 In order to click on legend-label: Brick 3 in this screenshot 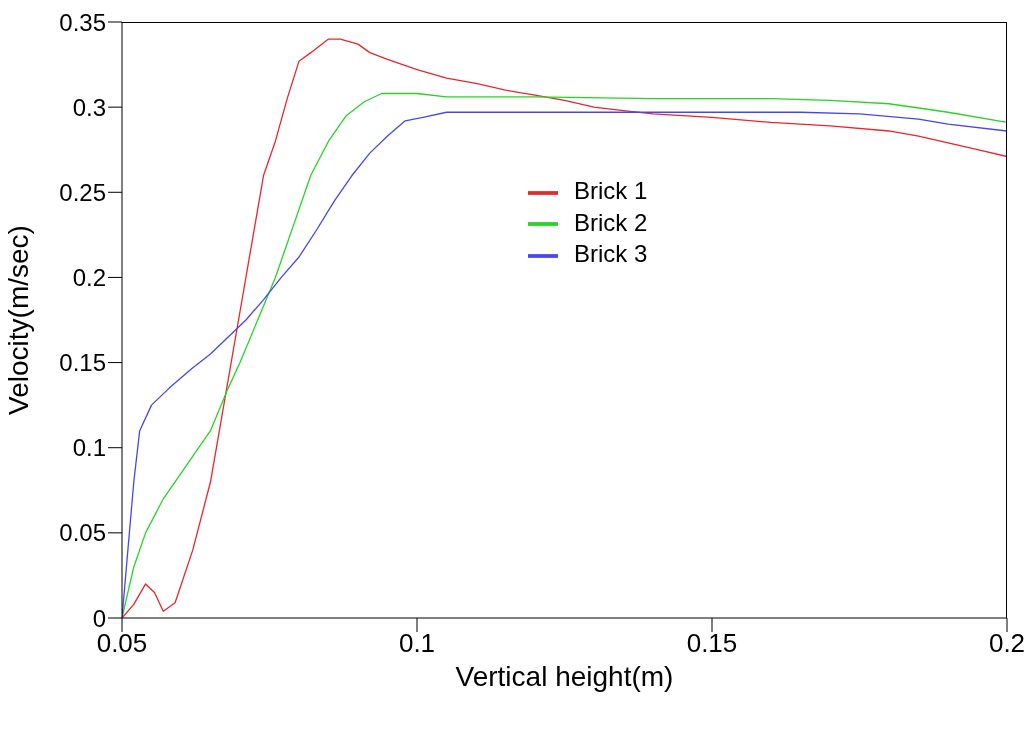, I will do `click(611, 254)`.